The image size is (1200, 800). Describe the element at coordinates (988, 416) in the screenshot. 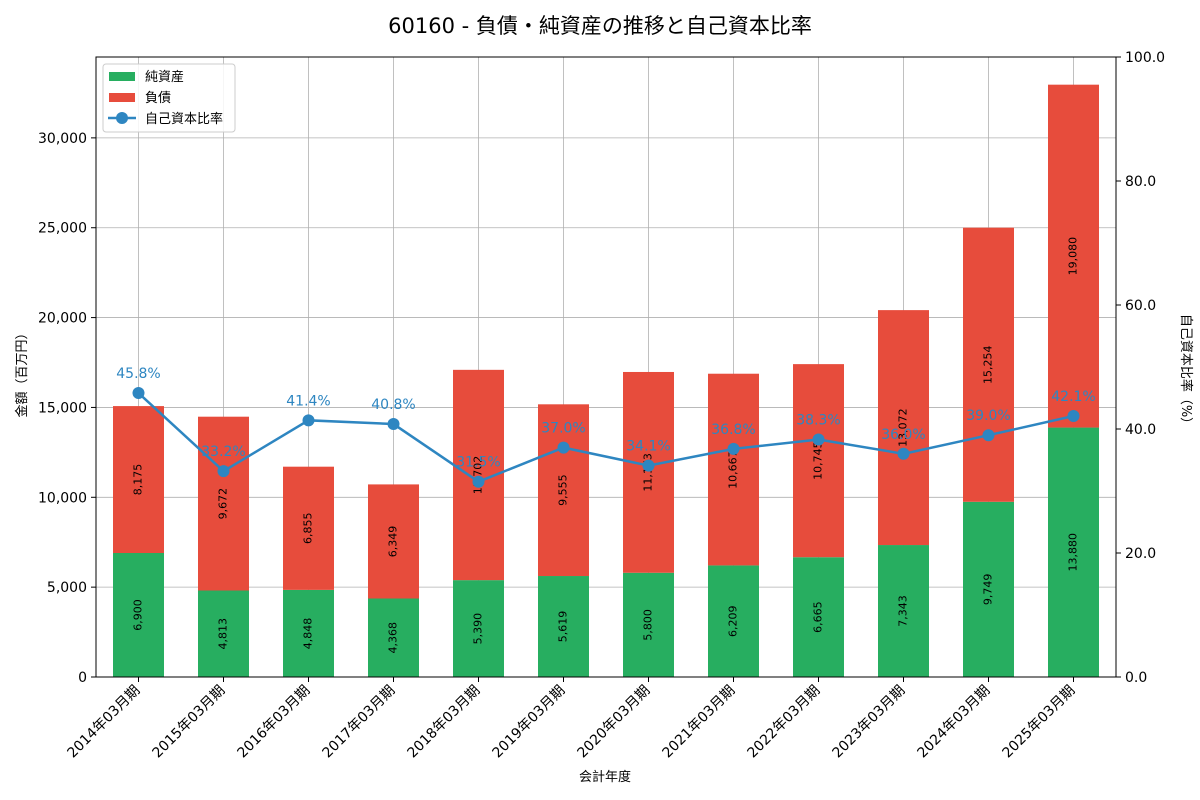

I see `ratio-label: 39.0%` at that location.